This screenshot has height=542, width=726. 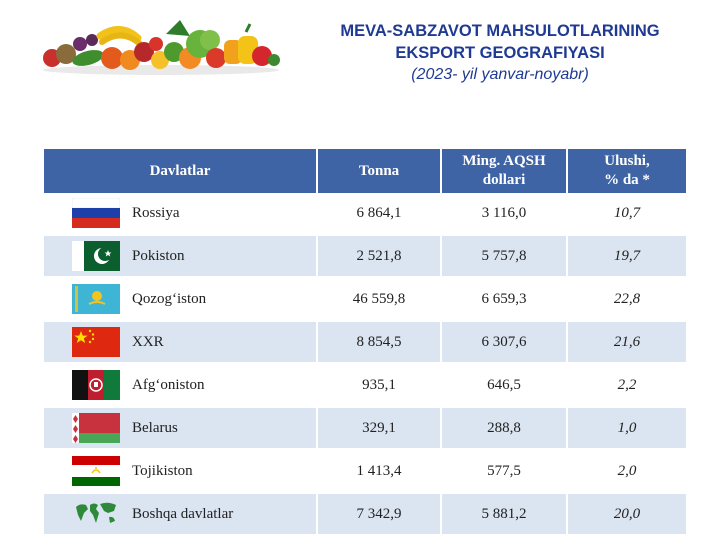 What do you see at coordinates (627, 297) in the screenshot?
I see `share-cell: 22,8` at bounding box center [627, 297].